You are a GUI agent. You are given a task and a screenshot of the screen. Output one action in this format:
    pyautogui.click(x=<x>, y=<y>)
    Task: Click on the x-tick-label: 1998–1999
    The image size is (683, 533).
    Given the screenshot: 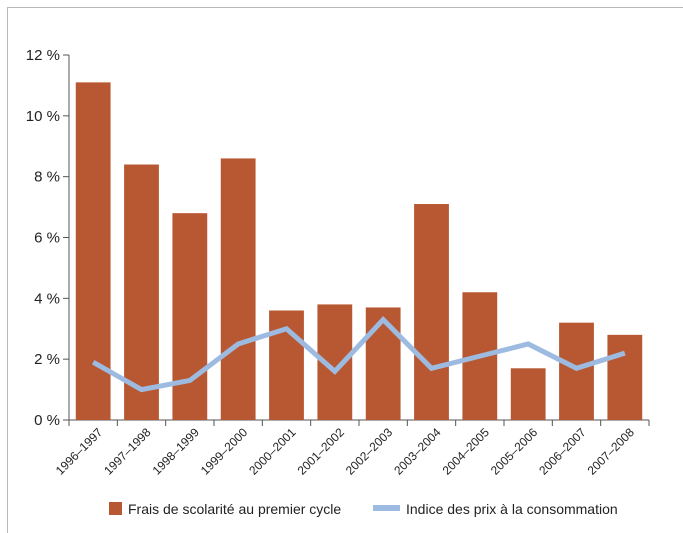 What is the action you would take?
    pyautogui.click(x=176, y=451)
    